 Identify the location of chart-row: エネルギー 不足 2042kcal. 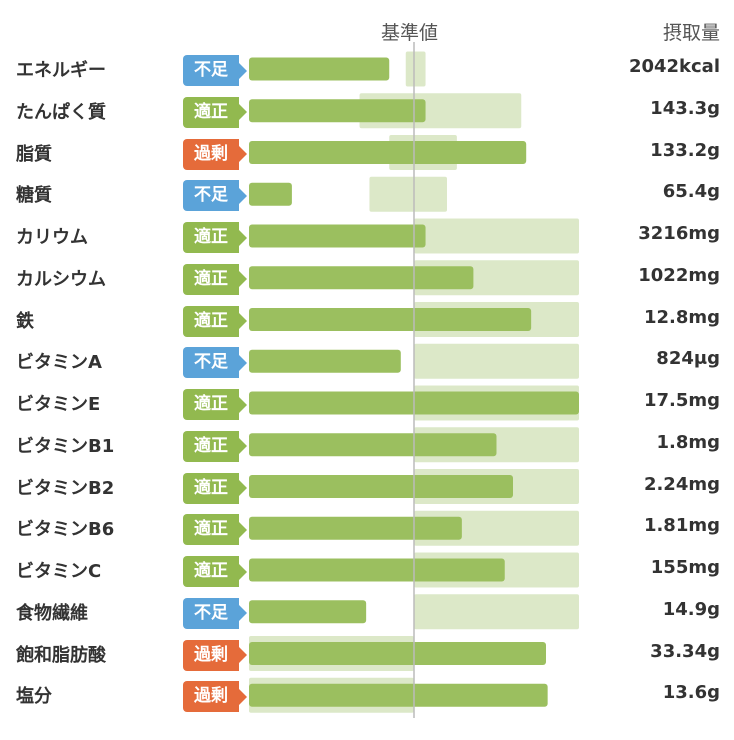
(367, 69).